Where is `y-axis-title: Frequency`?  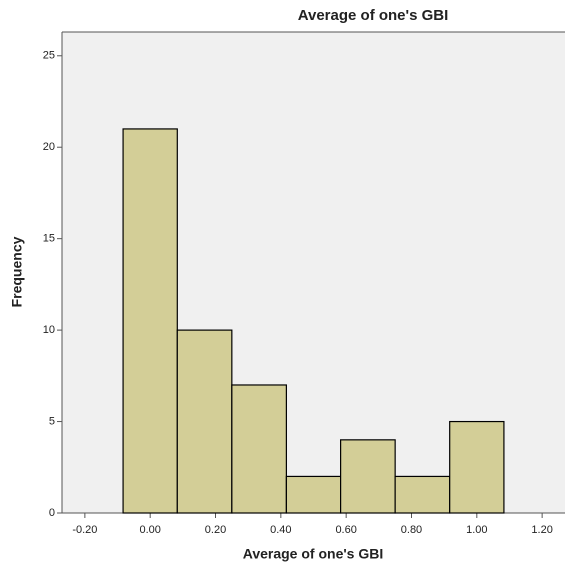
y-axis-title: Frequency is located at coordinates (17, 271).